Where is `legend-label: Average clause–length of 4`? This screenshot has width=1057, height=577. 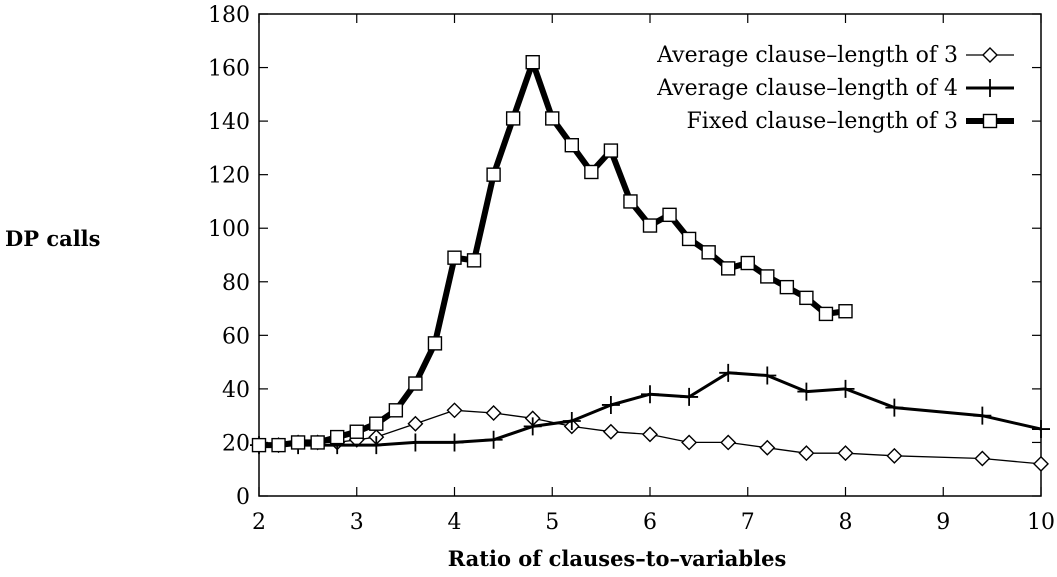
legend-label: Average clause–length of 4 is located at coordinates (807, 88).